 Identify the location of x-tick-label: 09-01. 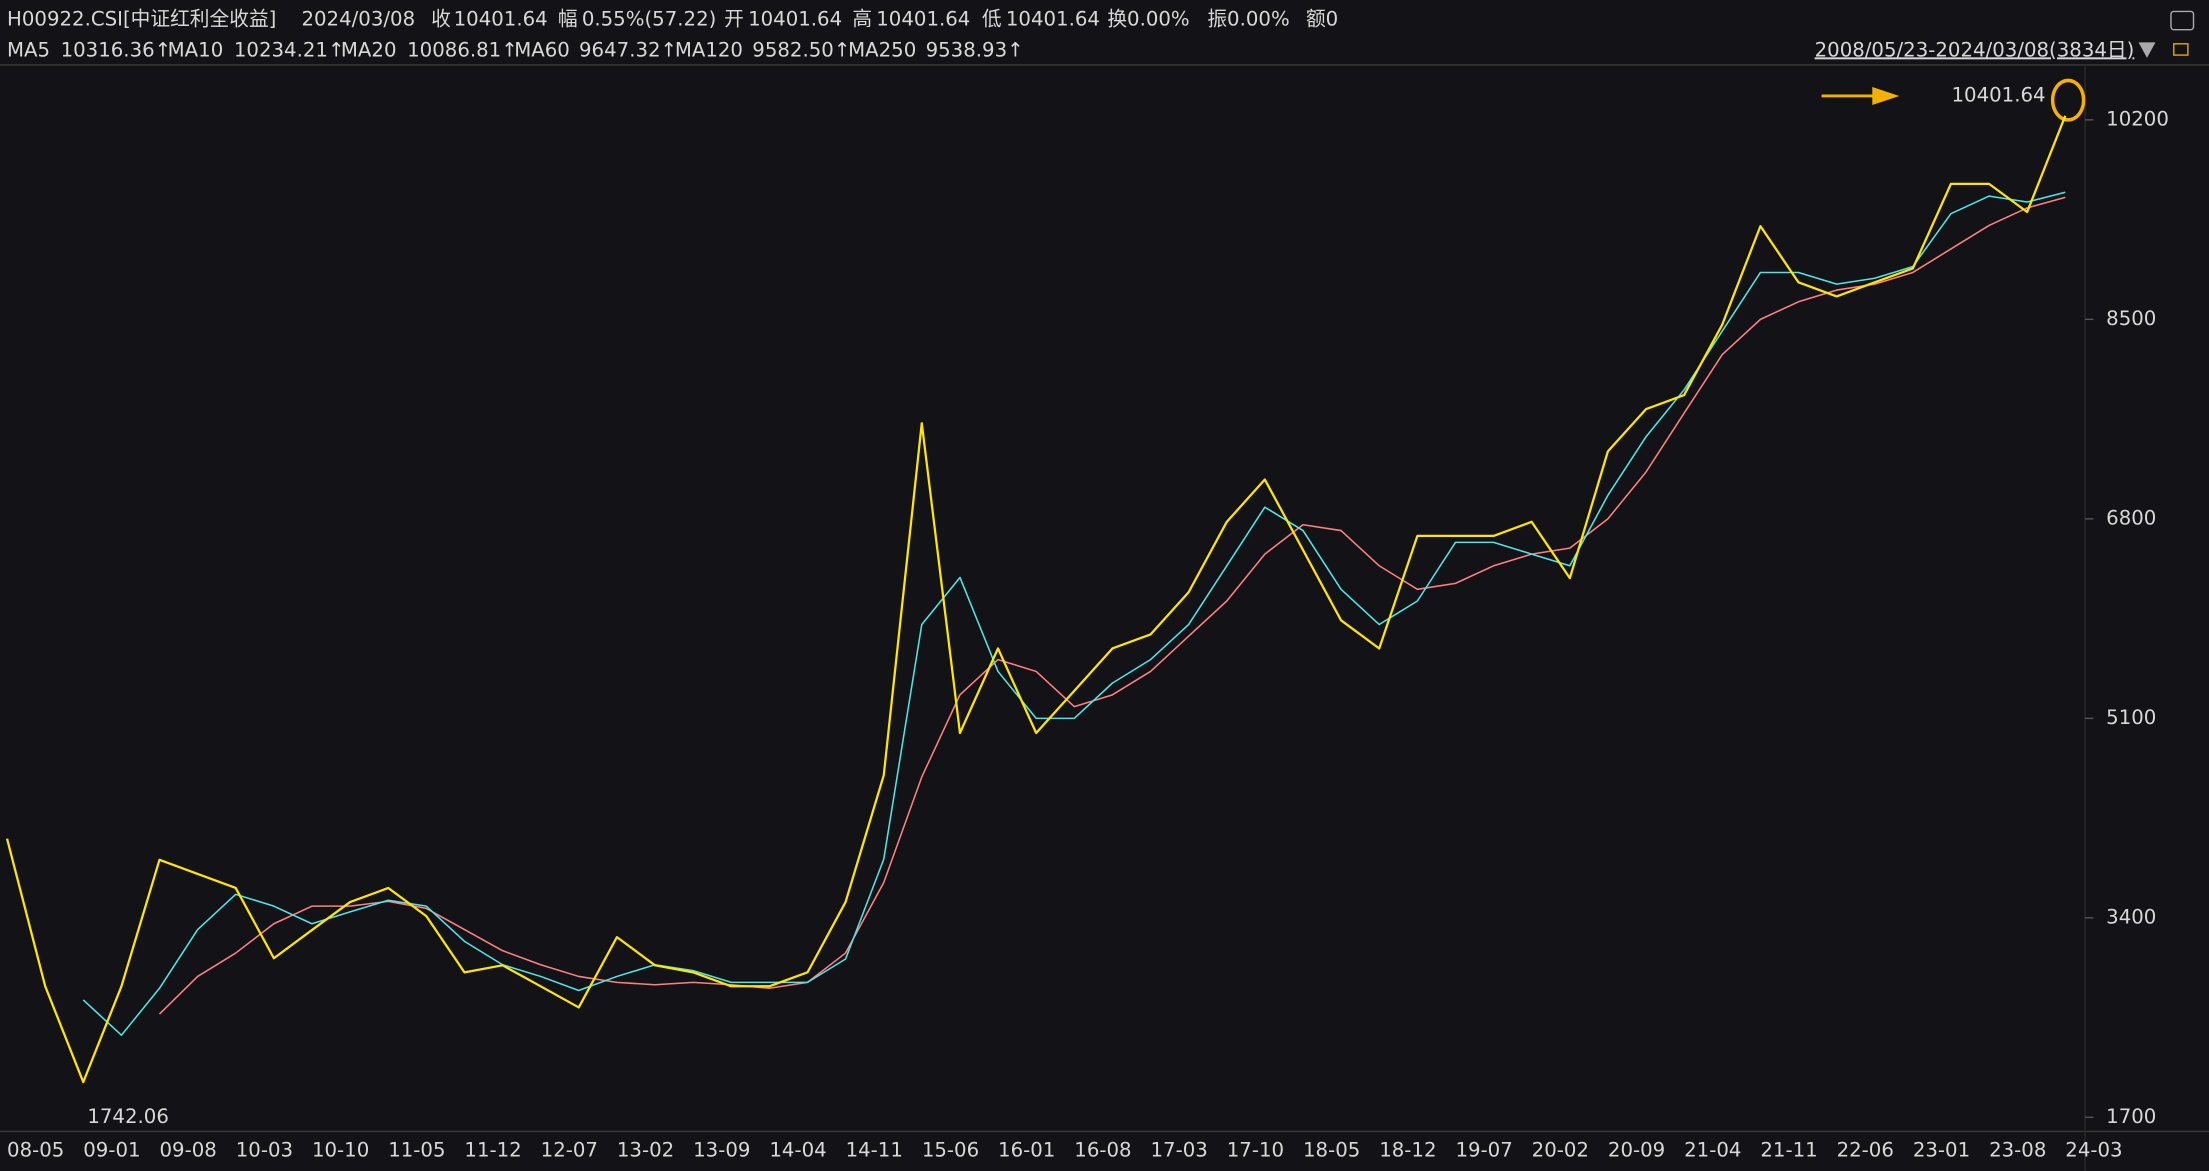
(111, 1150).